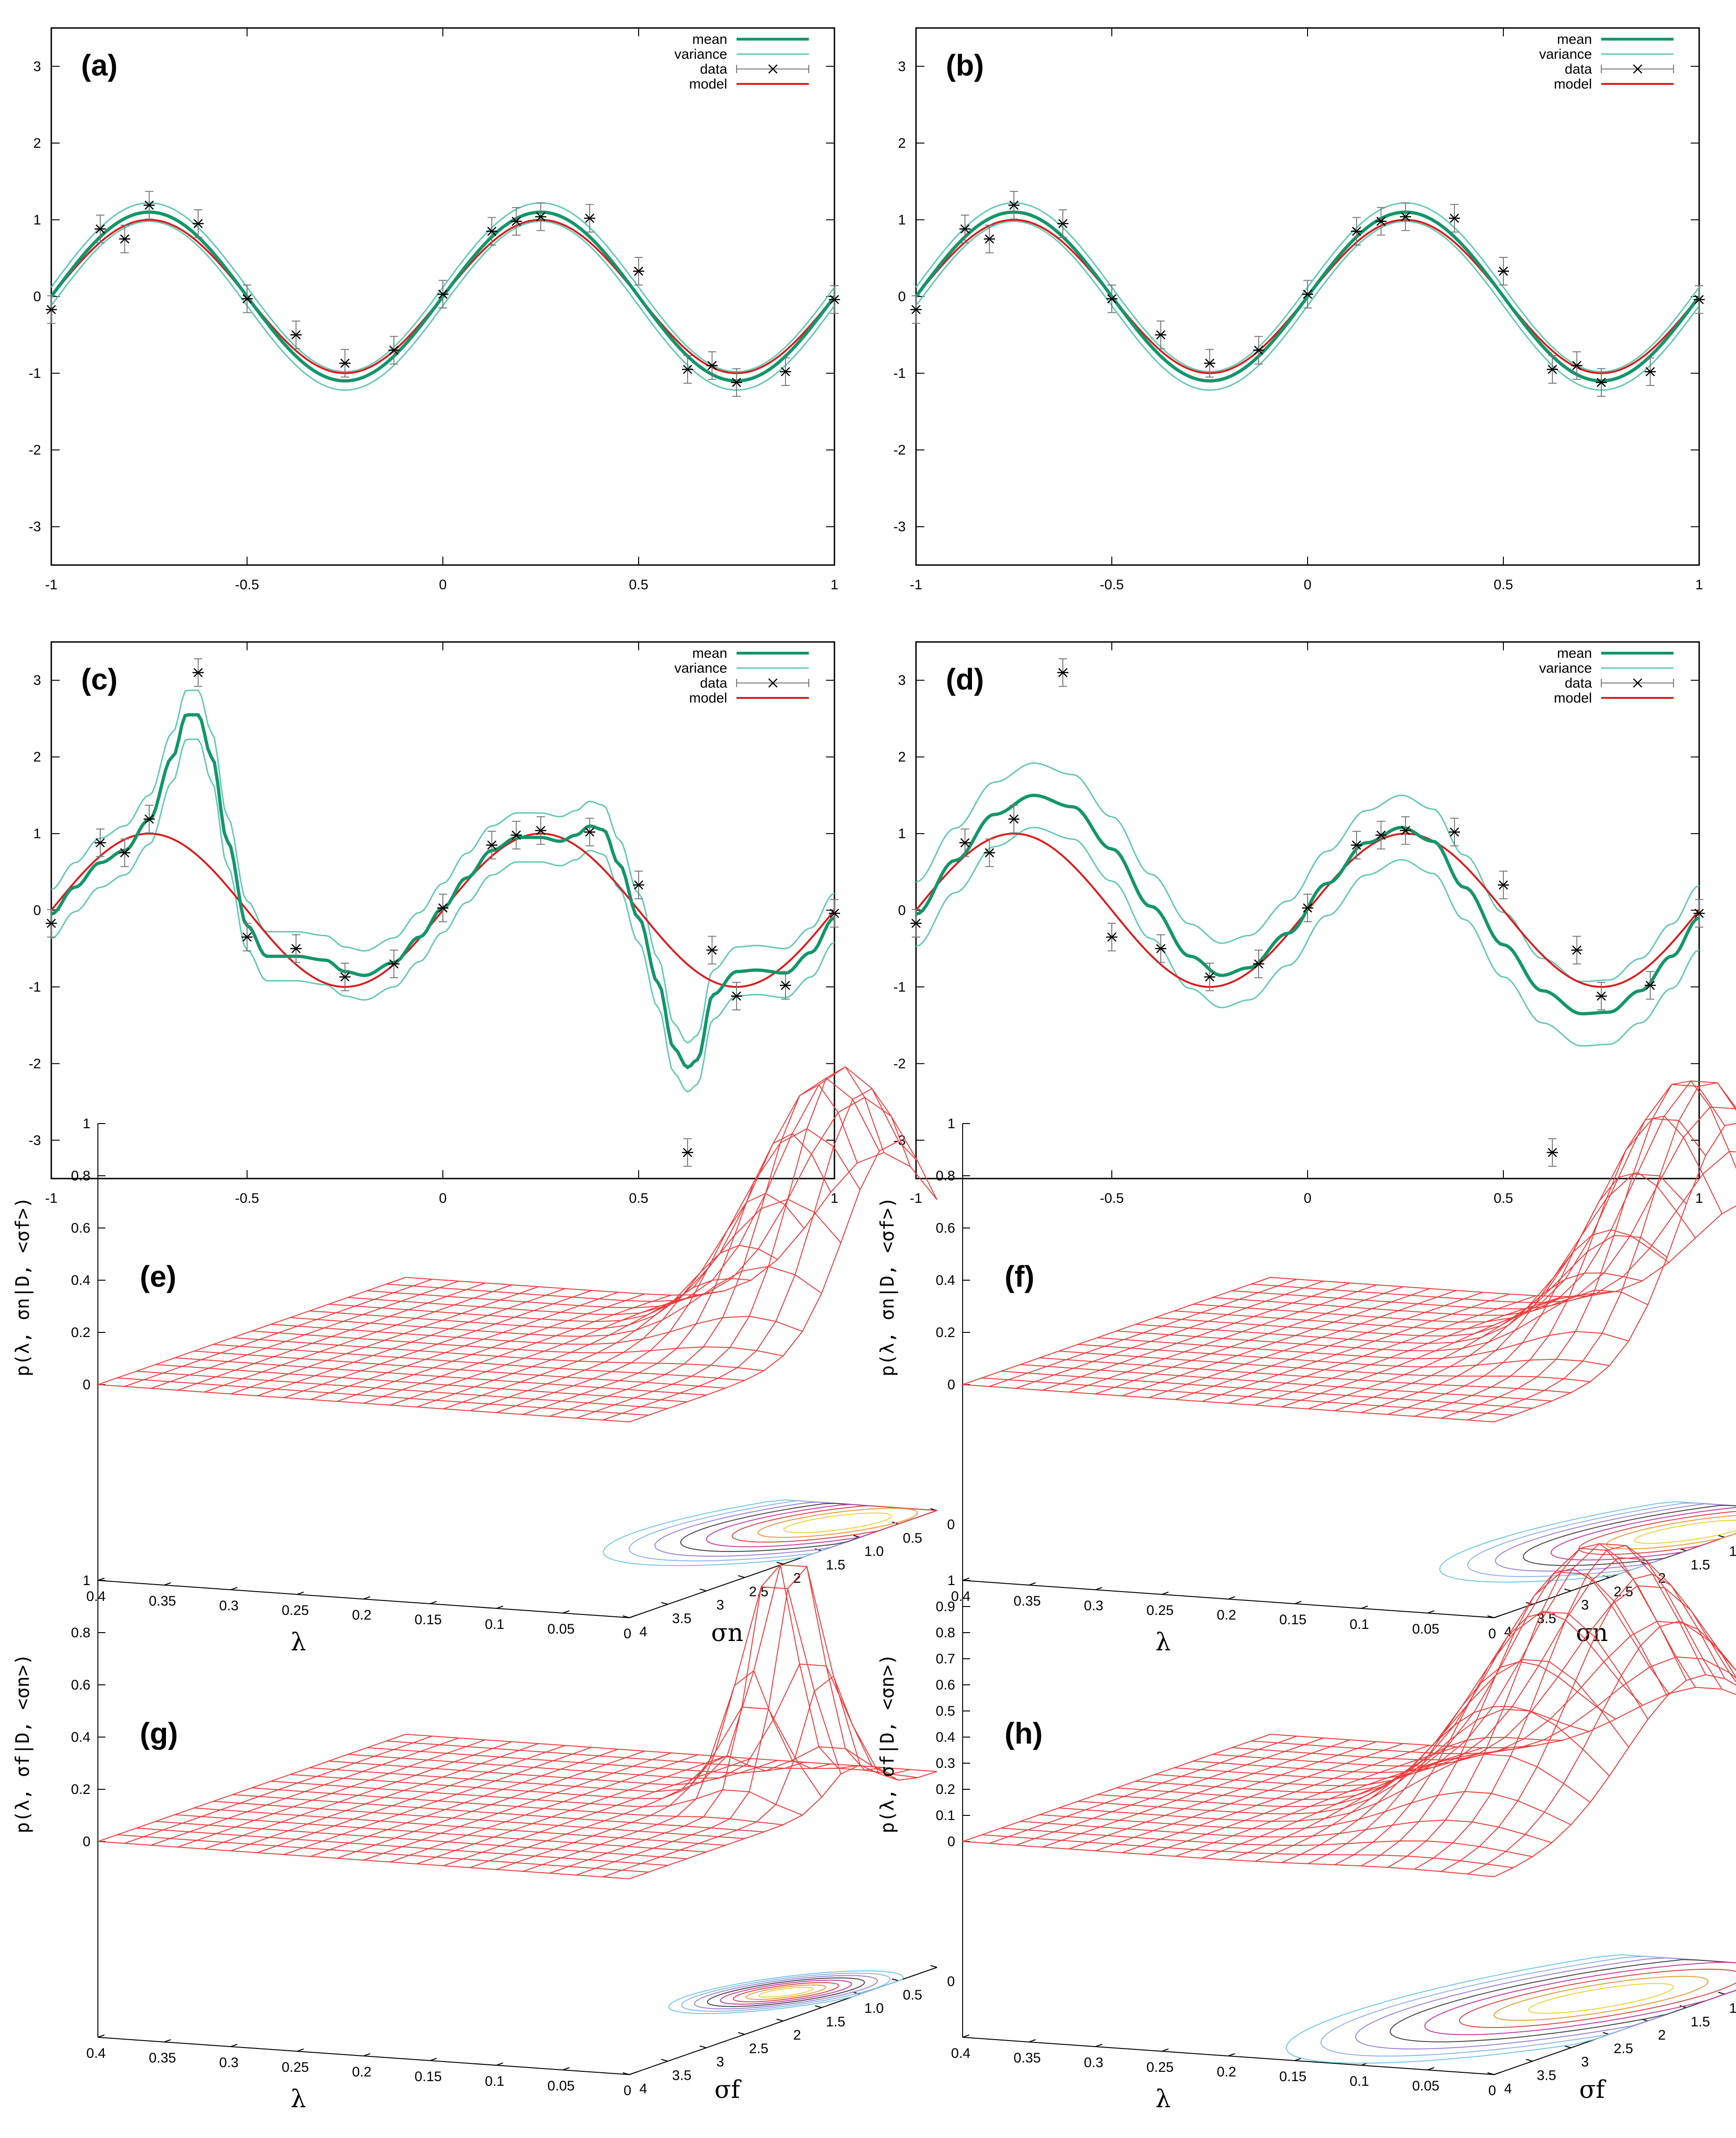 This screenshot has width=1736, height=2138. Describe the element at coordinates (1349, 1251) in the screenshot. I see `surface-mesh` at that location.